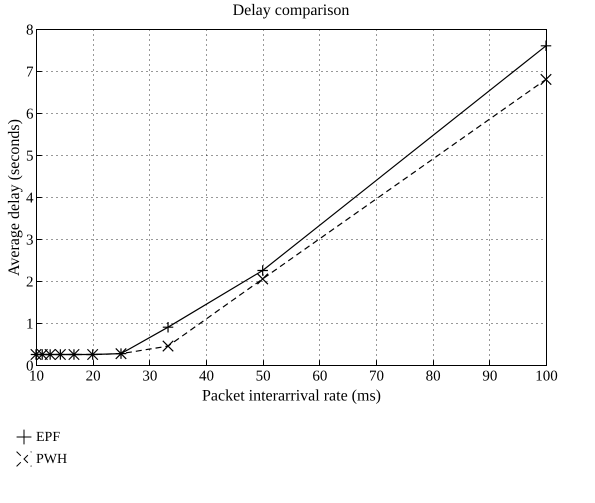 Image resolution: width=595 pixels, height=503 pixels. What do you see at coordinates (433, 376) in the screenshot?
I see `x-tick-label: 80` at bounding box center [433, 376].